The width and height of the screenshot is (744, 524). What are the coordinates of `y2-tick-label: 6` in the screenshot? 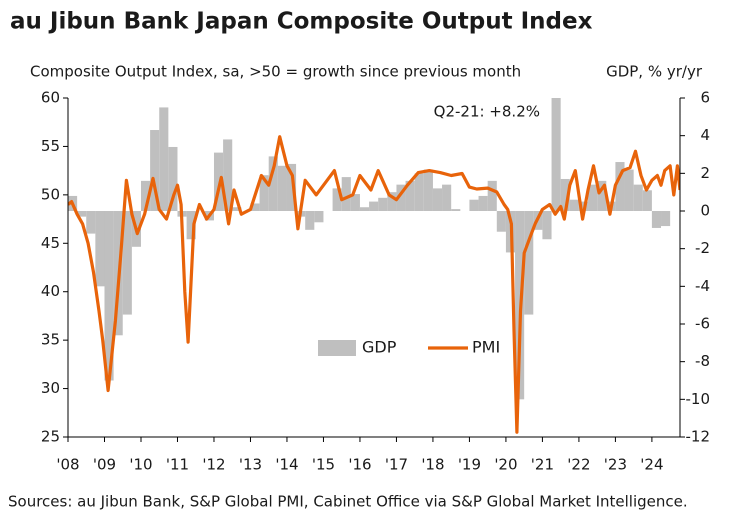 It's located at (705, 98).